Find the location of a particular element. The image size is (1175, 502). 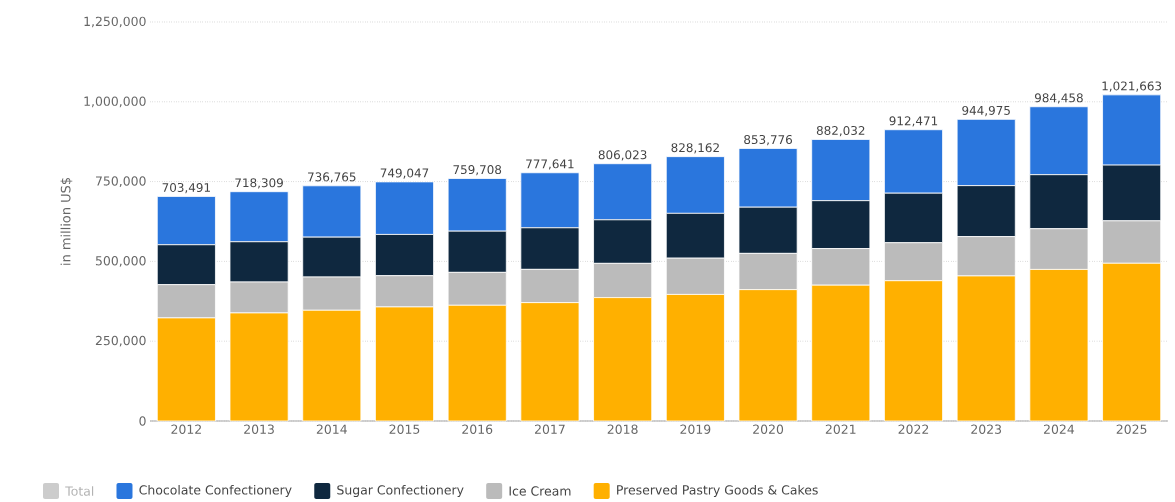

total-label: 777,641 is located at coordinates (550, 164).